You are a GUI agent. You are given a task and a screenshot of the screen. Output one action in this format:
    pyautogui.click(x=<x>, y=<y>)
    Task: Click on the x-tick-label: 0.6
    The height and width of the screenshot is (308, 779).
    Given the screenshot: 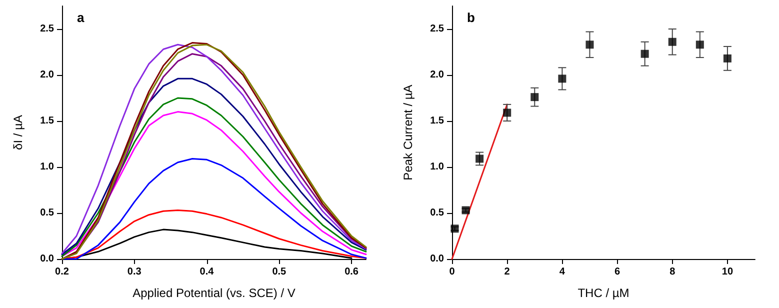 What is the action you would take?
    pyautogui.click(x=351, y=272)
    